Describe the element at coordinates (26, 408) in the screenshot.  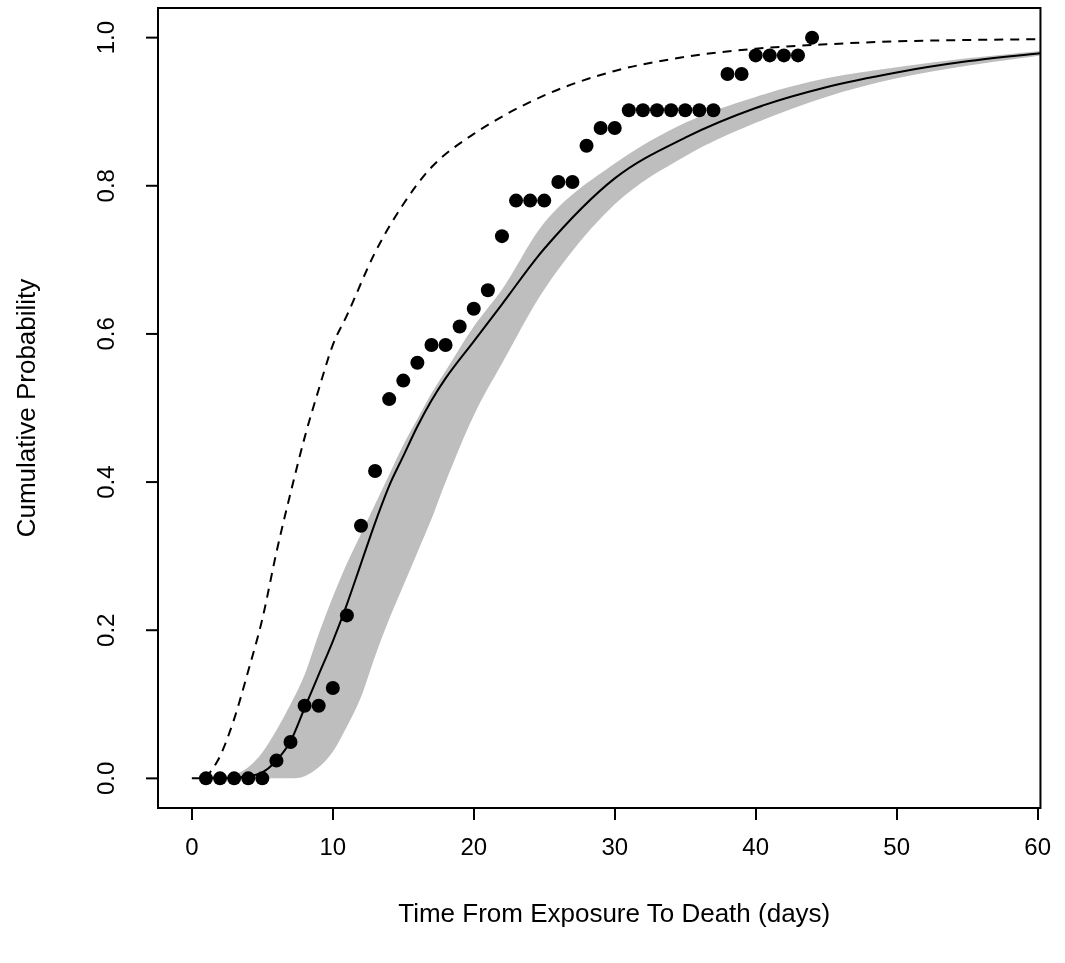
I see `y-axis-title: Cumulative Probability` at that location.